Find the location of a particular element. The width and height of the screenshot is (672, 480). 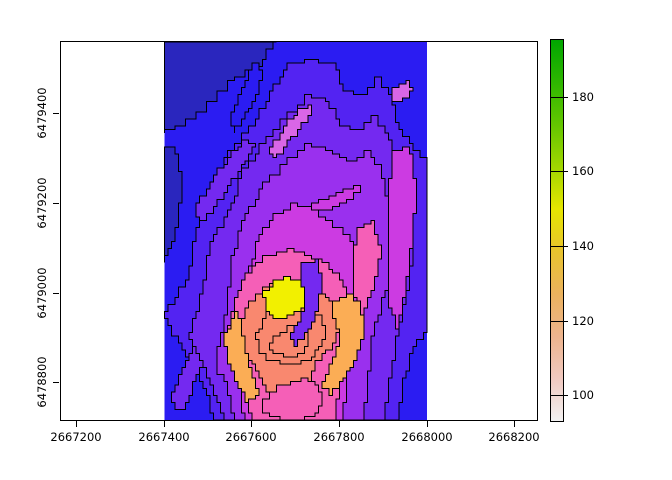

contour-polygon-orange-arc-right is located at coordinates (343, 344).